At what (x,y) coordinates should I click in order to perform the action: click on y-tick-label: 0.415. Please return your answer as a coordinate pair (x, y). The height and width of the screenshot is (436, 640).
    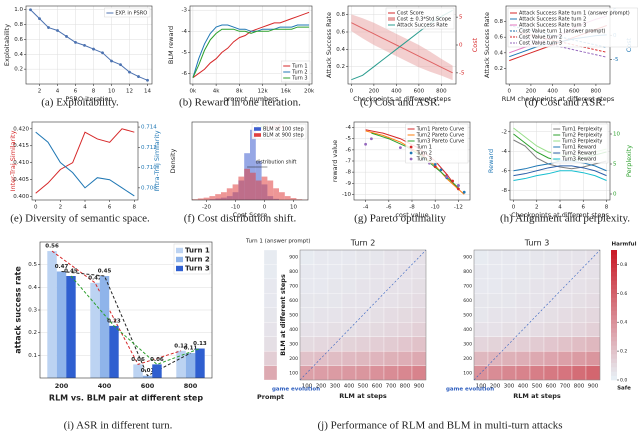
    Looking at the image, I should click on (21, 146).